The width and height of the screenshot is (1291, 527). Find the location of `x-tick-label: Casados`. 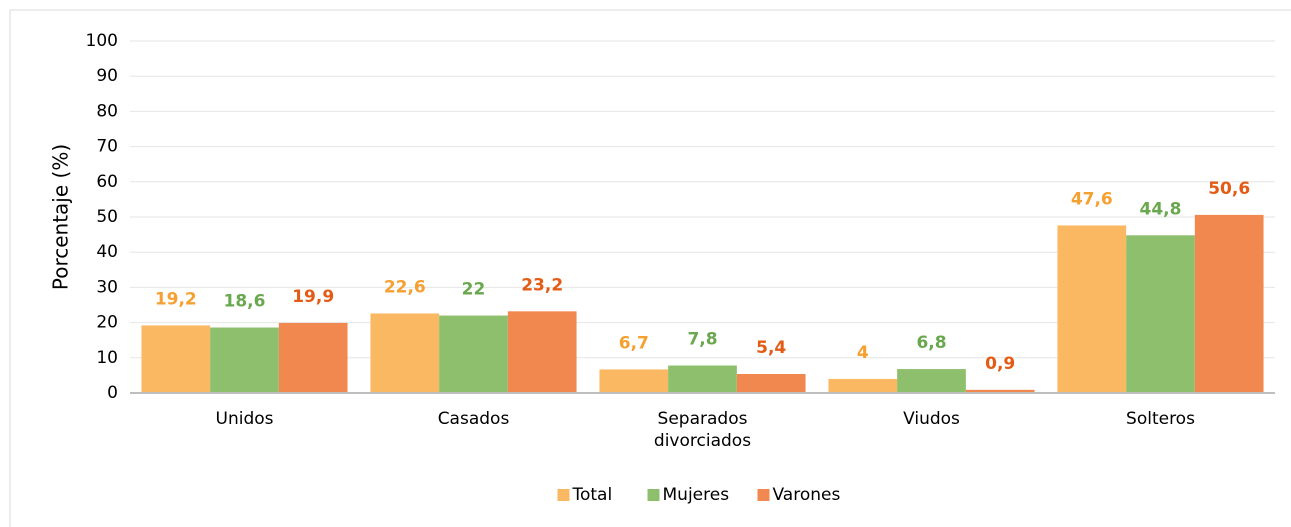

x-tick-label: Casados is located at coordinates (473, 419).